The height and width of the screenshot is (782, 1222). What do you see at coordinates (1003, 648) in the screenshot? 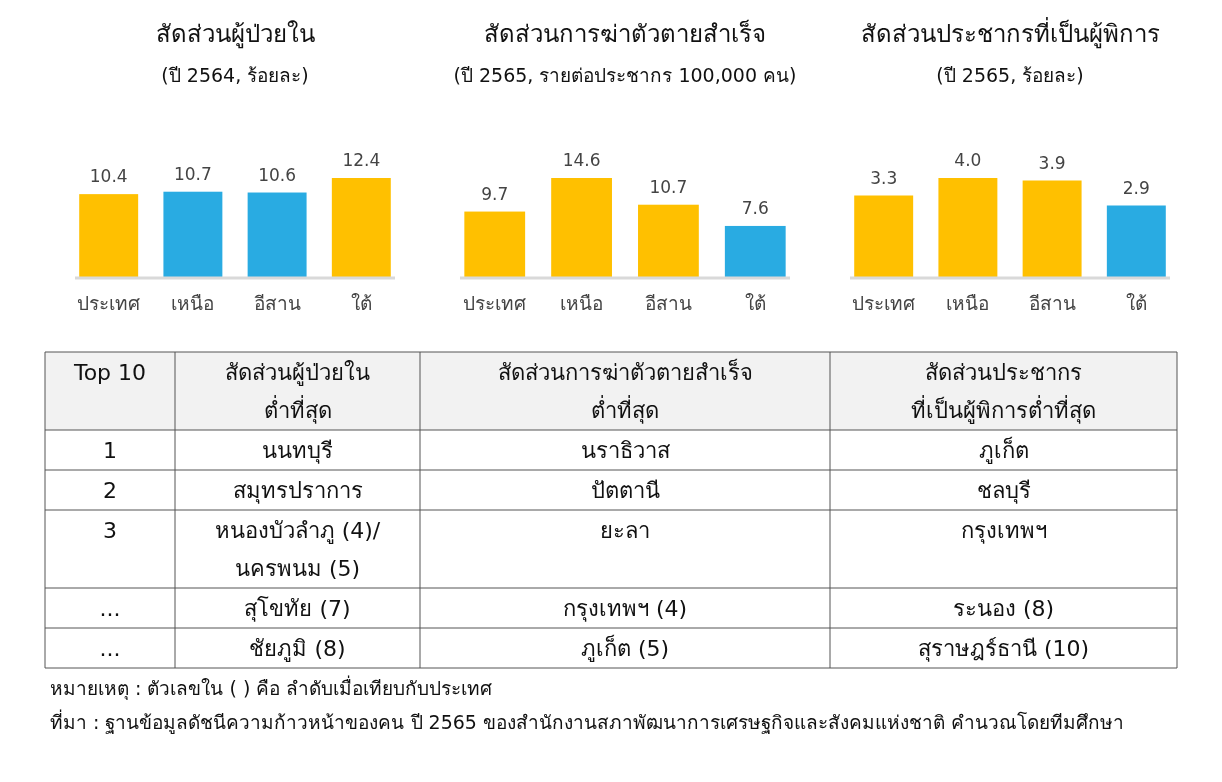
I see `text: สุราษฎร์ธานี (10)` at bounding box center [1003, 648].